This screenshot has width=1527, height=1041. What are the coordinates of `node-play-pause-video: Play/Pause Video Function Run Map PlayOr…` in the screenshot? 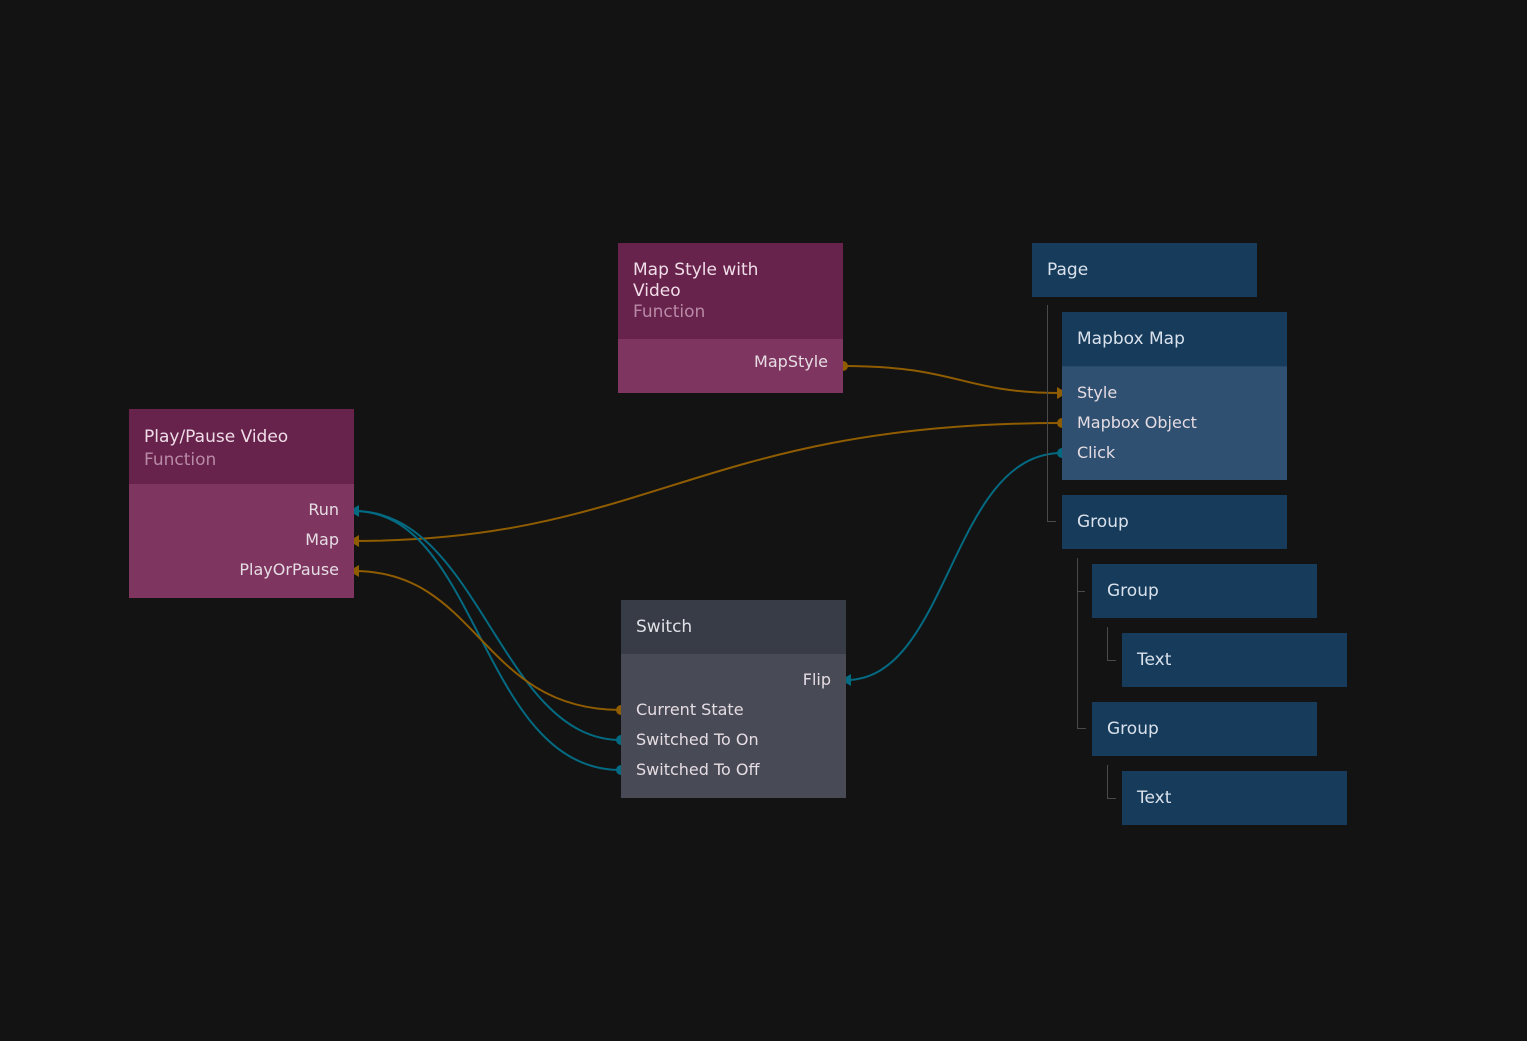 It's located at (241, 503).